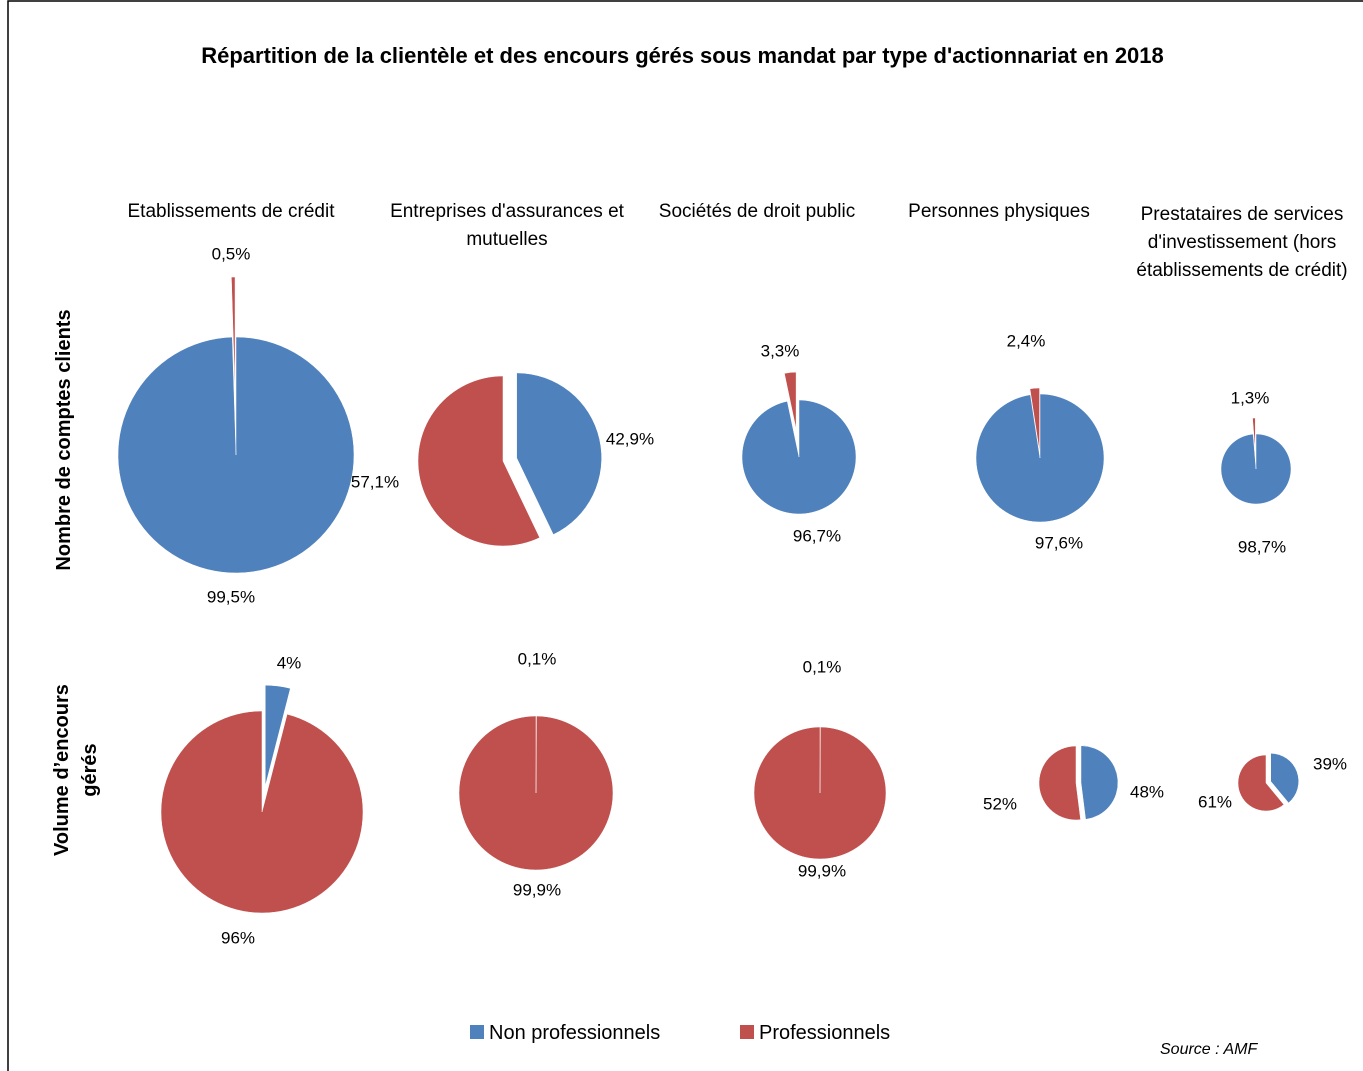 The width and height of the screenshot is (1363, 1071). What do you see at coordinates (1330, 763) in the screenshot?
I see `data-label: 39%` at bounding box center [1330, 763].